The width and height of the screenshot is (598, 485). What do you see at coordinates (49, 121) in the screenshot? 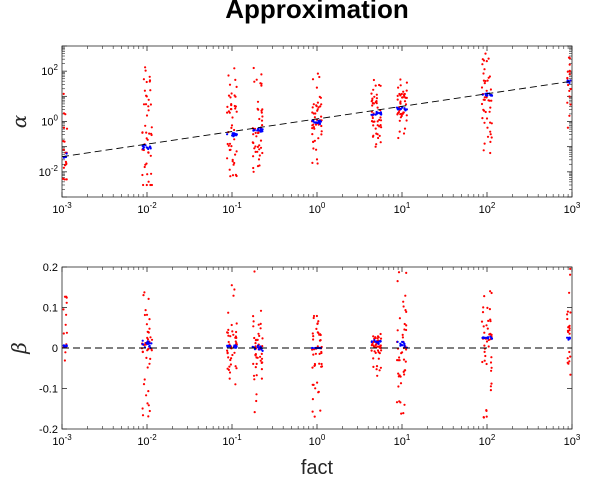
I see `y-tick-label: 100` at bounding box center [49, 121].